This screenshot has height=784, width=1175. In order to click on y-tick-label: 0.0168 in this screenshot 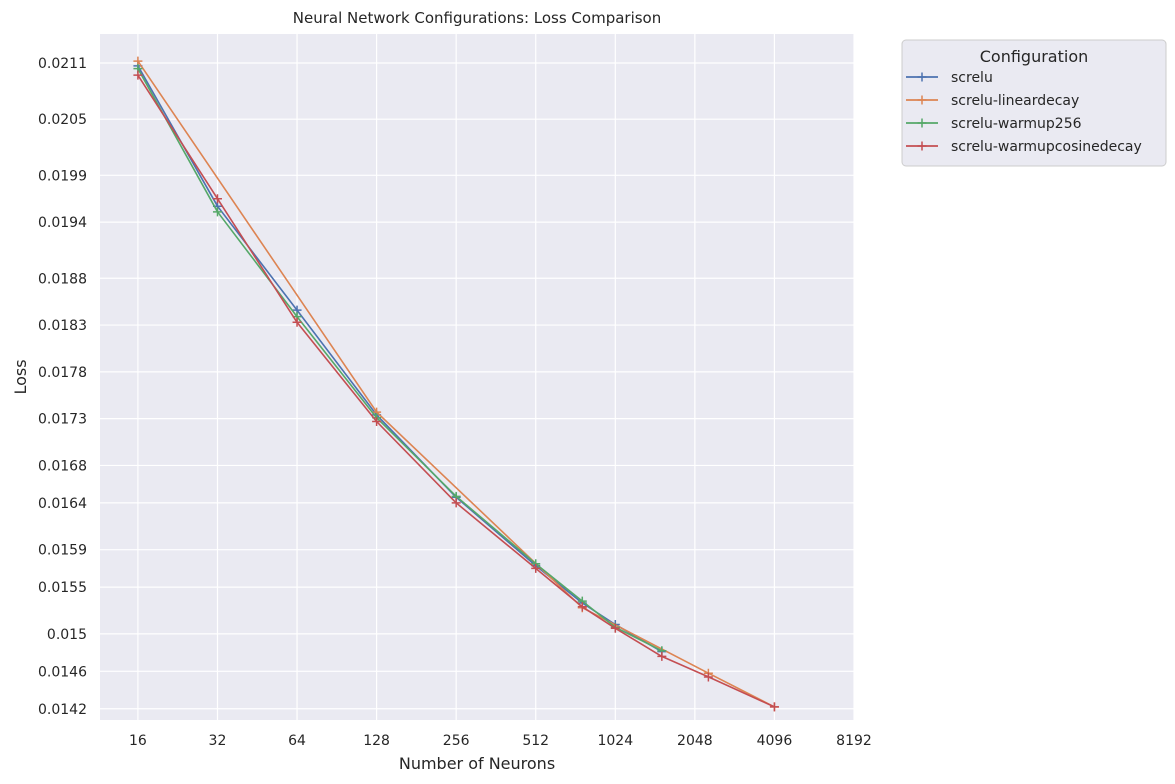, I will do `click(62, 466)`.